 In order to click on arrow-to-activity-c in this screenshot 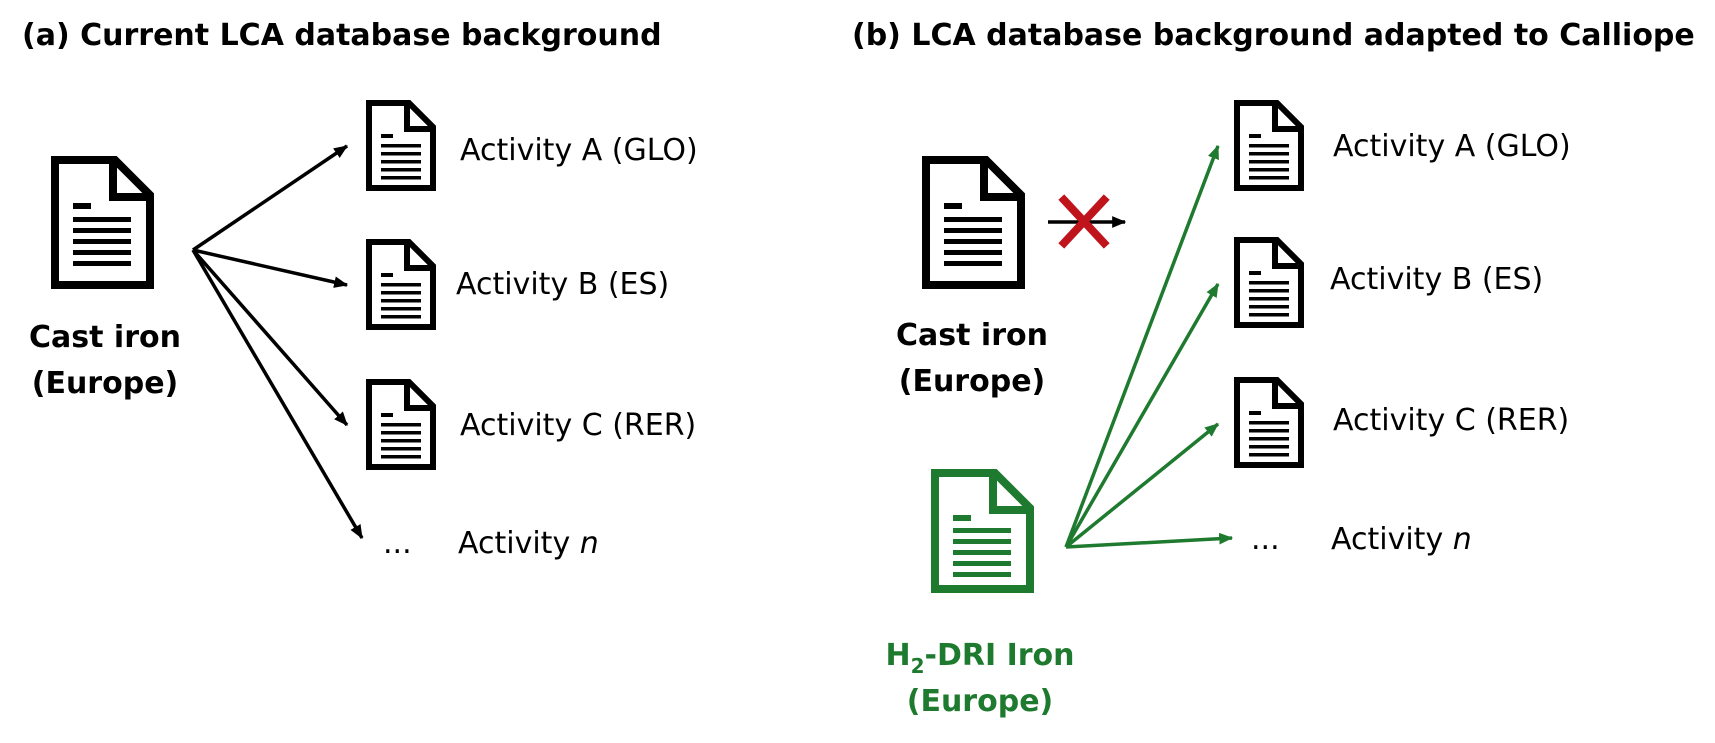, I will do `click(270, 337)`.